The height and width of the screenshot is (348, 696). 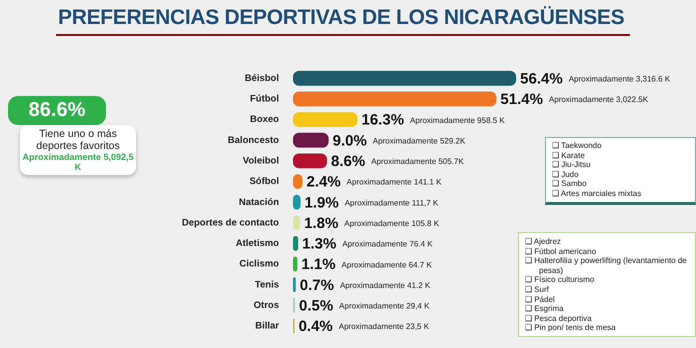 What do you see at coordinates (231, 222) in the screenshot?
I see `y-tick-label: Deportes de contacto` at bounding box center [231, 222].